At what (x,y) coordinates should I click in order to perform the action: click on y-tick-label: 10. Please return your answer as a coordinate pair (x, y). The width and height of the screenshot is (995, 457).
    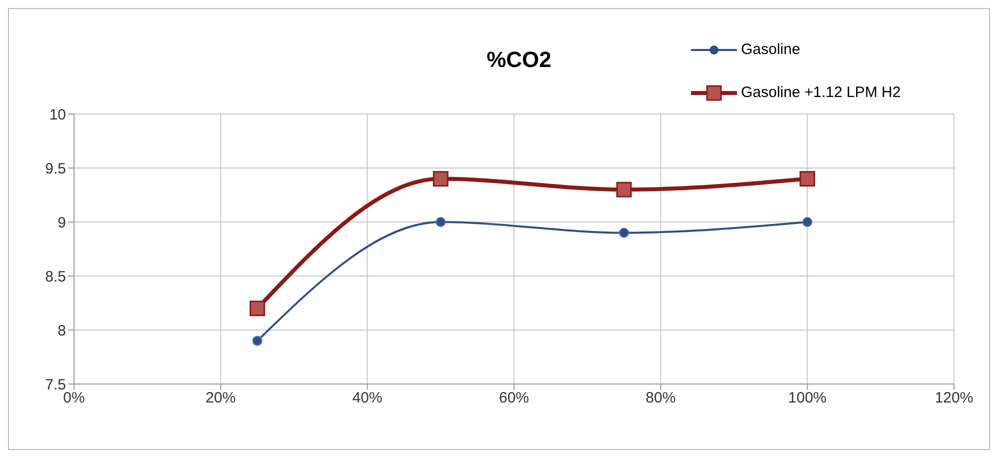
    Looking at the image, I should click on (57, 115).